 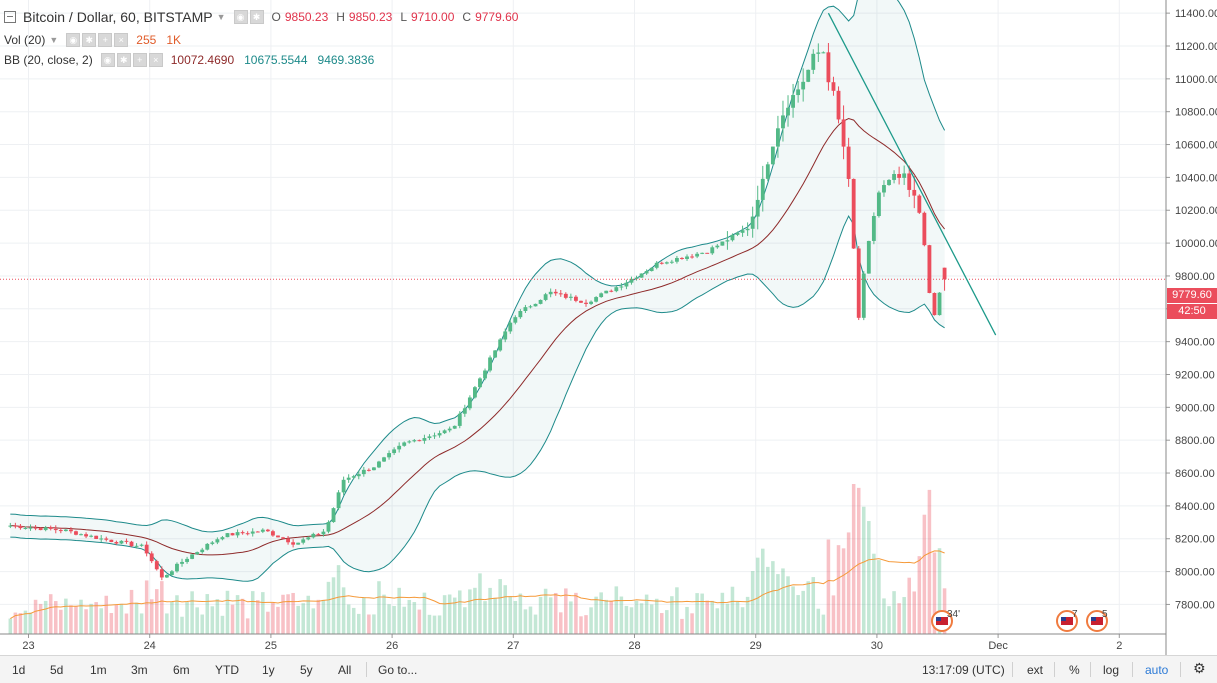 What do you see at coordinates (150, 646) in the screenshot?
I see `time-tick-label: 24` at bounding box center [150, 646].